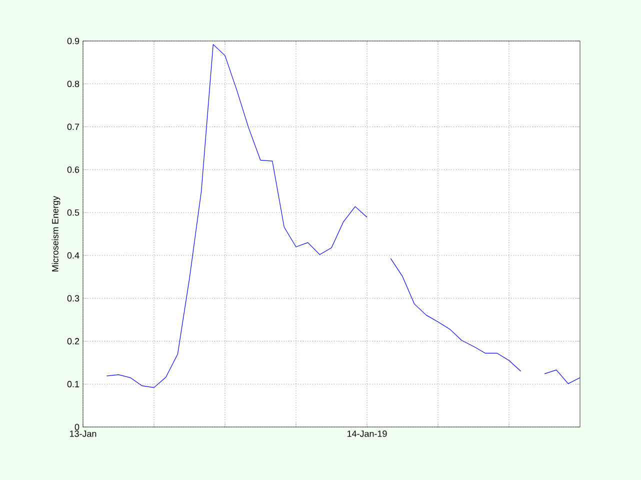 Image resolution: width=641 pixels, height=480 pixels. I want to click on y-tick-label: 0.9, so click(73, 41).